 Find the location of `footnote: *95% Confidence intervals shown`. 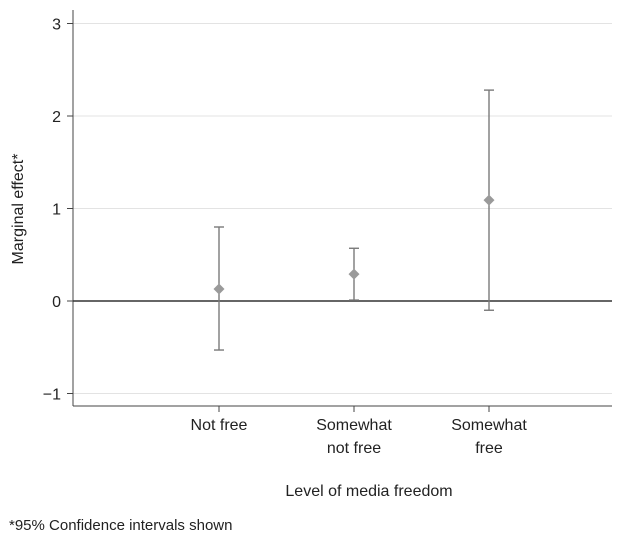

footnote: *95% Confidence intervals shown is located at coordinates (120, 525).